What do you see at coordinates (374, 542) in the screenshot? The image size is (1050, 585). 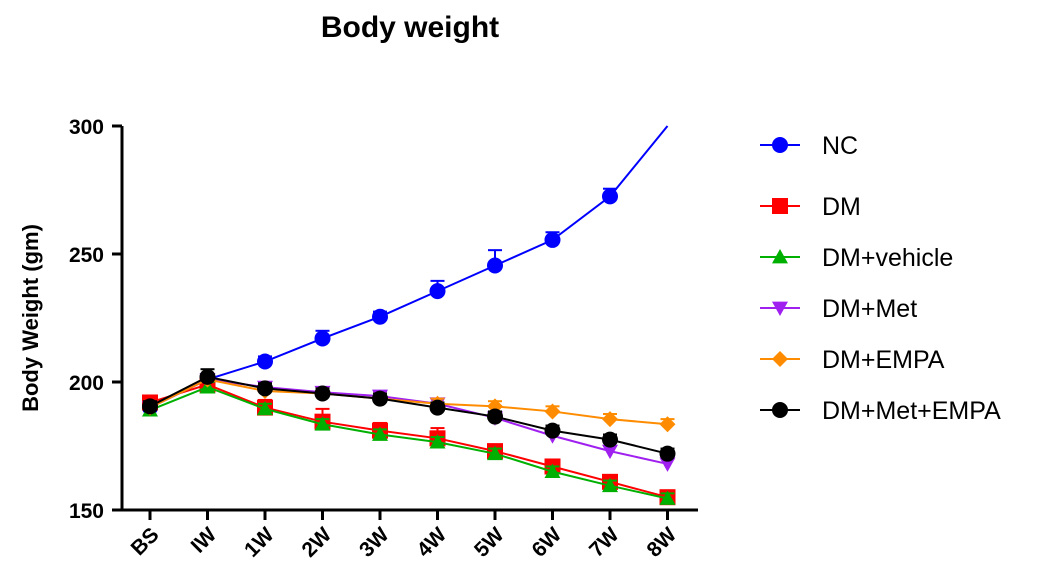 I see `x-tick-label: 3W` at bounding box center [374, 542].